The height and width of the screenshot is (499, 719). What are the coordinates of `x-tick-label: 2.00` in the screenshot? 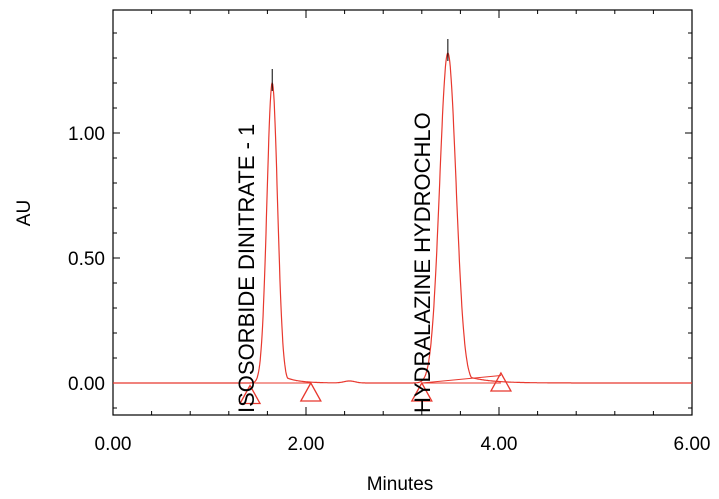 It's located at (306, 444).